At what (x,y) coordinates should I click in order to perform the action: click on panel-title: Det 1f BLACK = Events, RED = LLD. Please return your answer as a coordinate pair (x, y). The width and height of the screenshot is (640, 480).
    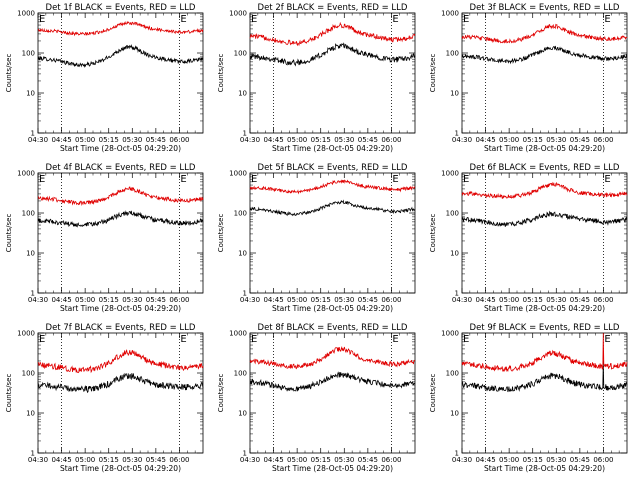
    Looking at the image, I should click on (121, 8).